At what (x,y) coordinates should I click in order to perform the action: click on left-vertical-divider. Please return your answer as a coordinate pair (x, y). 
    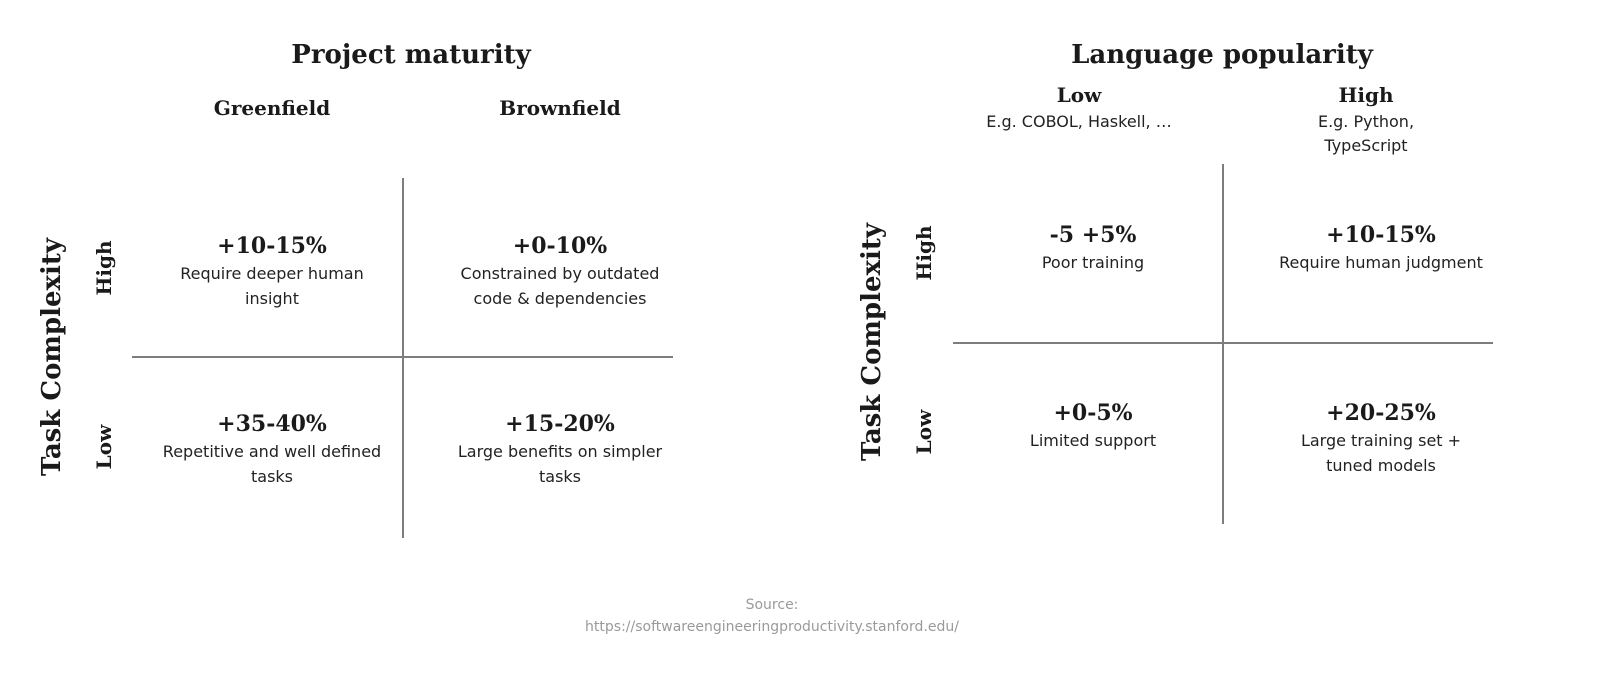
    Looking at the image, I should click on (403, 358).